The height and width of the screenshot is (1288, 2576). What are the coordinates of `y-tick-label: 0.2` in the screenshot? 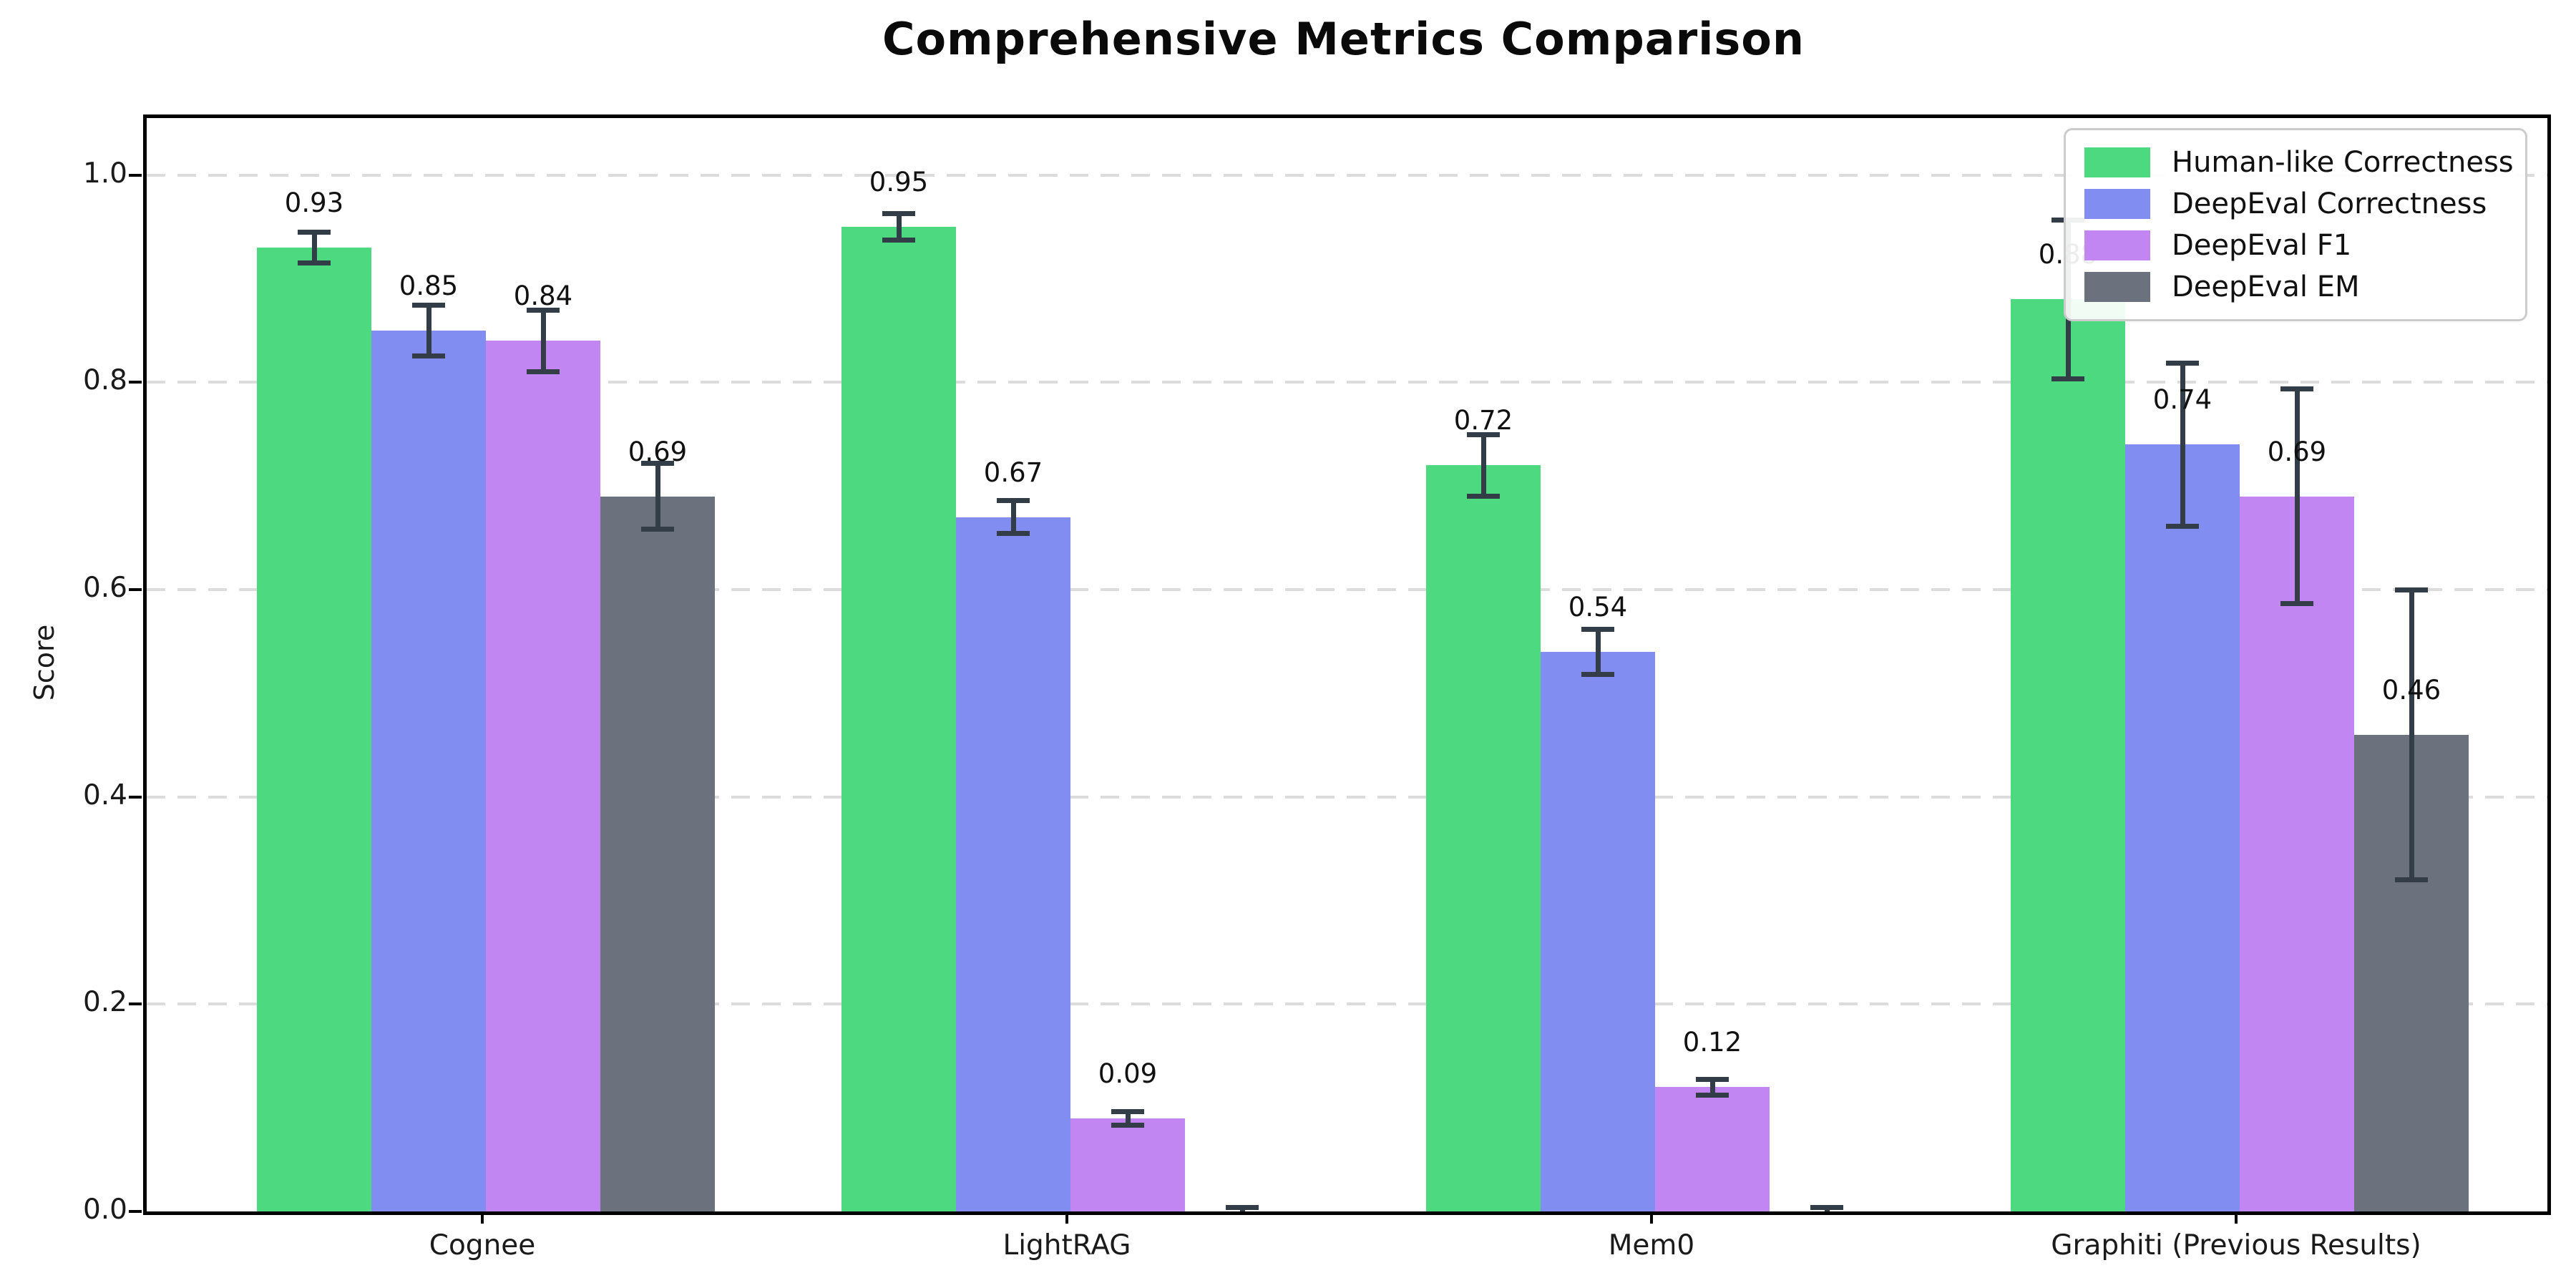 It's located at (104, 1002).